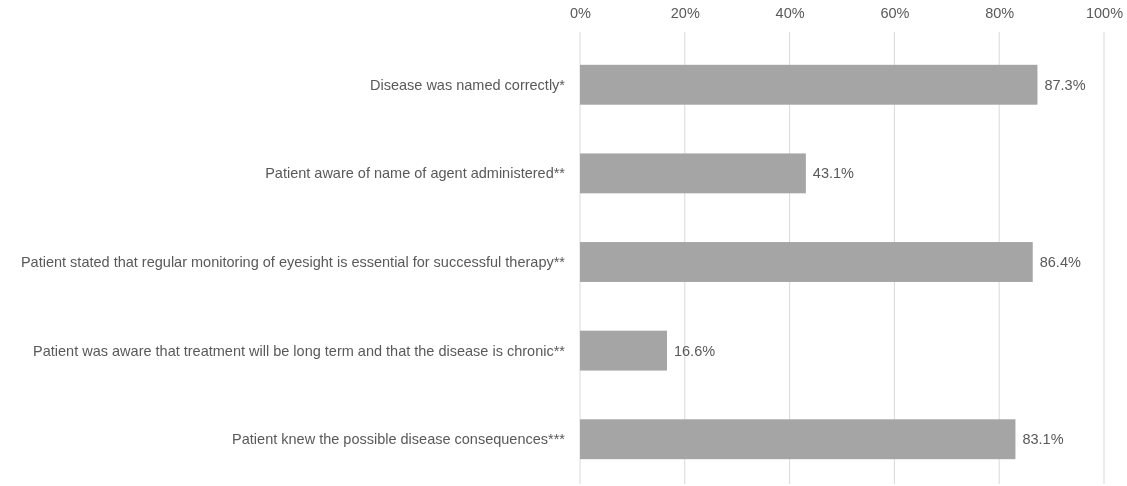 This screenshot has height=486, width=1127. Describe the element at coordinates (1104, 13) in the screenshot. I see `x-tick-label: 100%` at that location.